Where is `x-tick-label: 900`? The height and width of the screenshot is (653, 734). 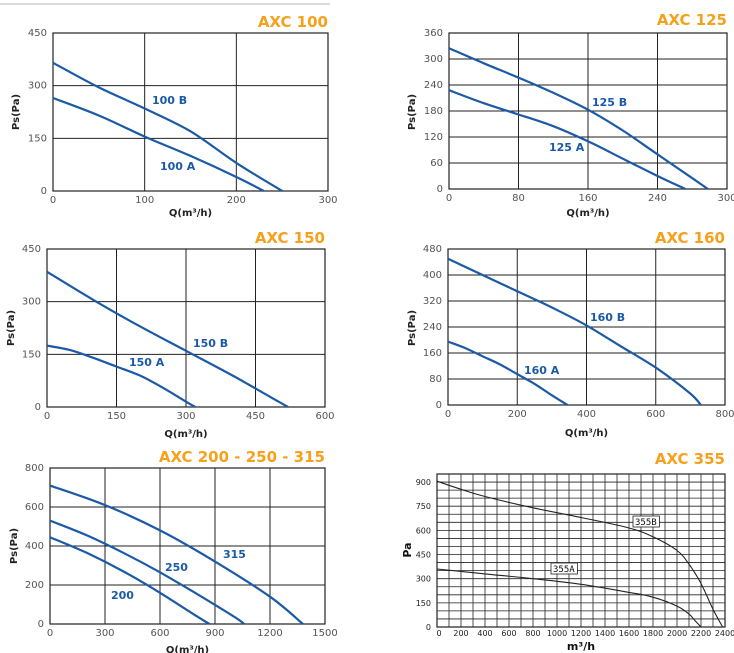
x-tick-label: 900 is located at coordinates (214, 633).